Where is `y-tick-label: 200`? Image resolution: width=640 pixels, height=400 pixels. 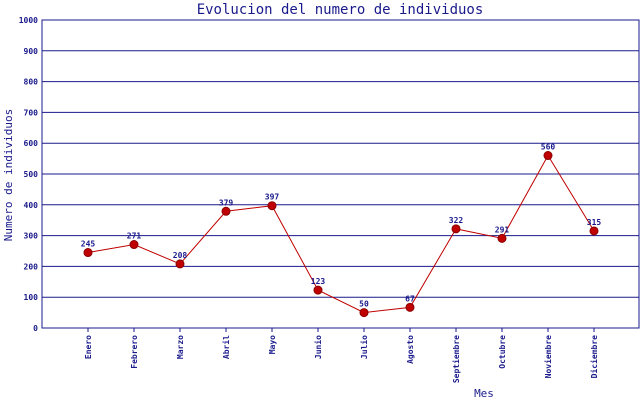
y-tick-label: 200 is located at coordinates (31, 266).